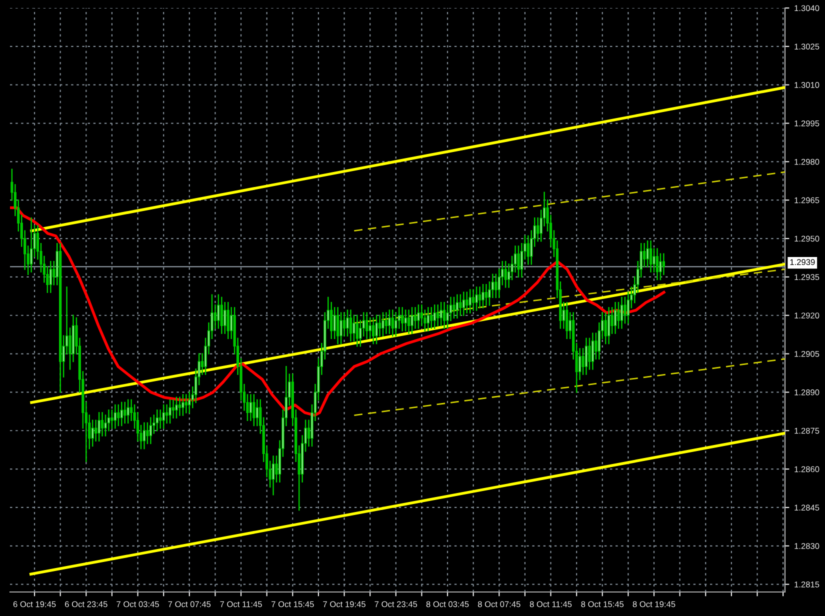 The image size is (825, 616). Describe the element at coordinates (86, 604) in the screenshot. I see `x-tick-label: 6 Oct 23:45` at that location.